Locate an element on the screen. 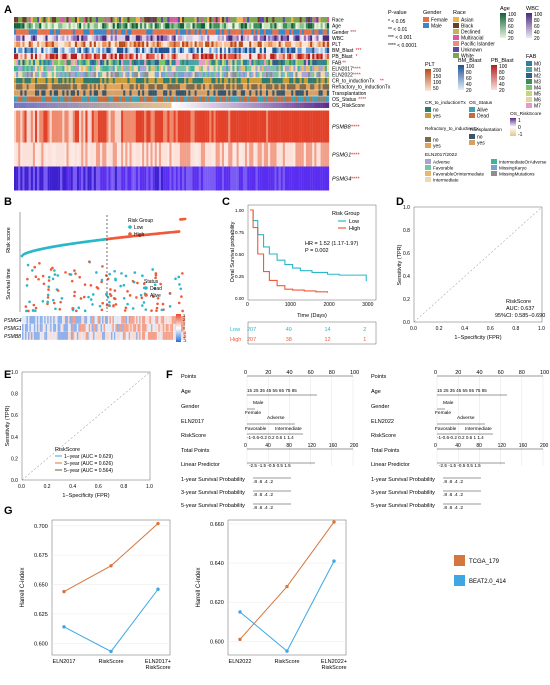  nomogram-row-label: Age is located at coordinates (376, 392).